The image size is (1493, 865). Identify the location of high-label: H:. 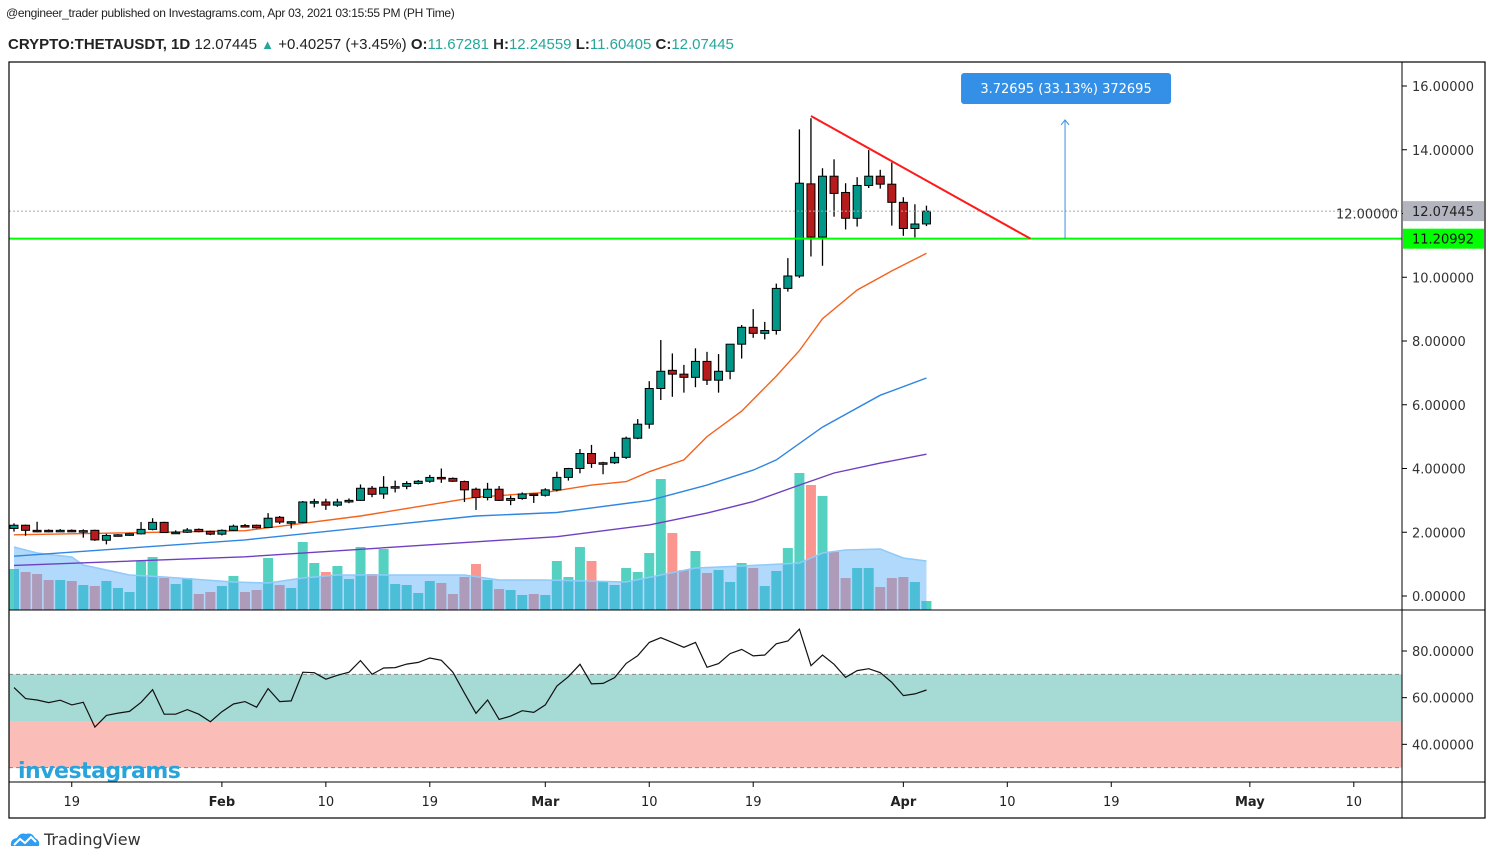
(501, 44).